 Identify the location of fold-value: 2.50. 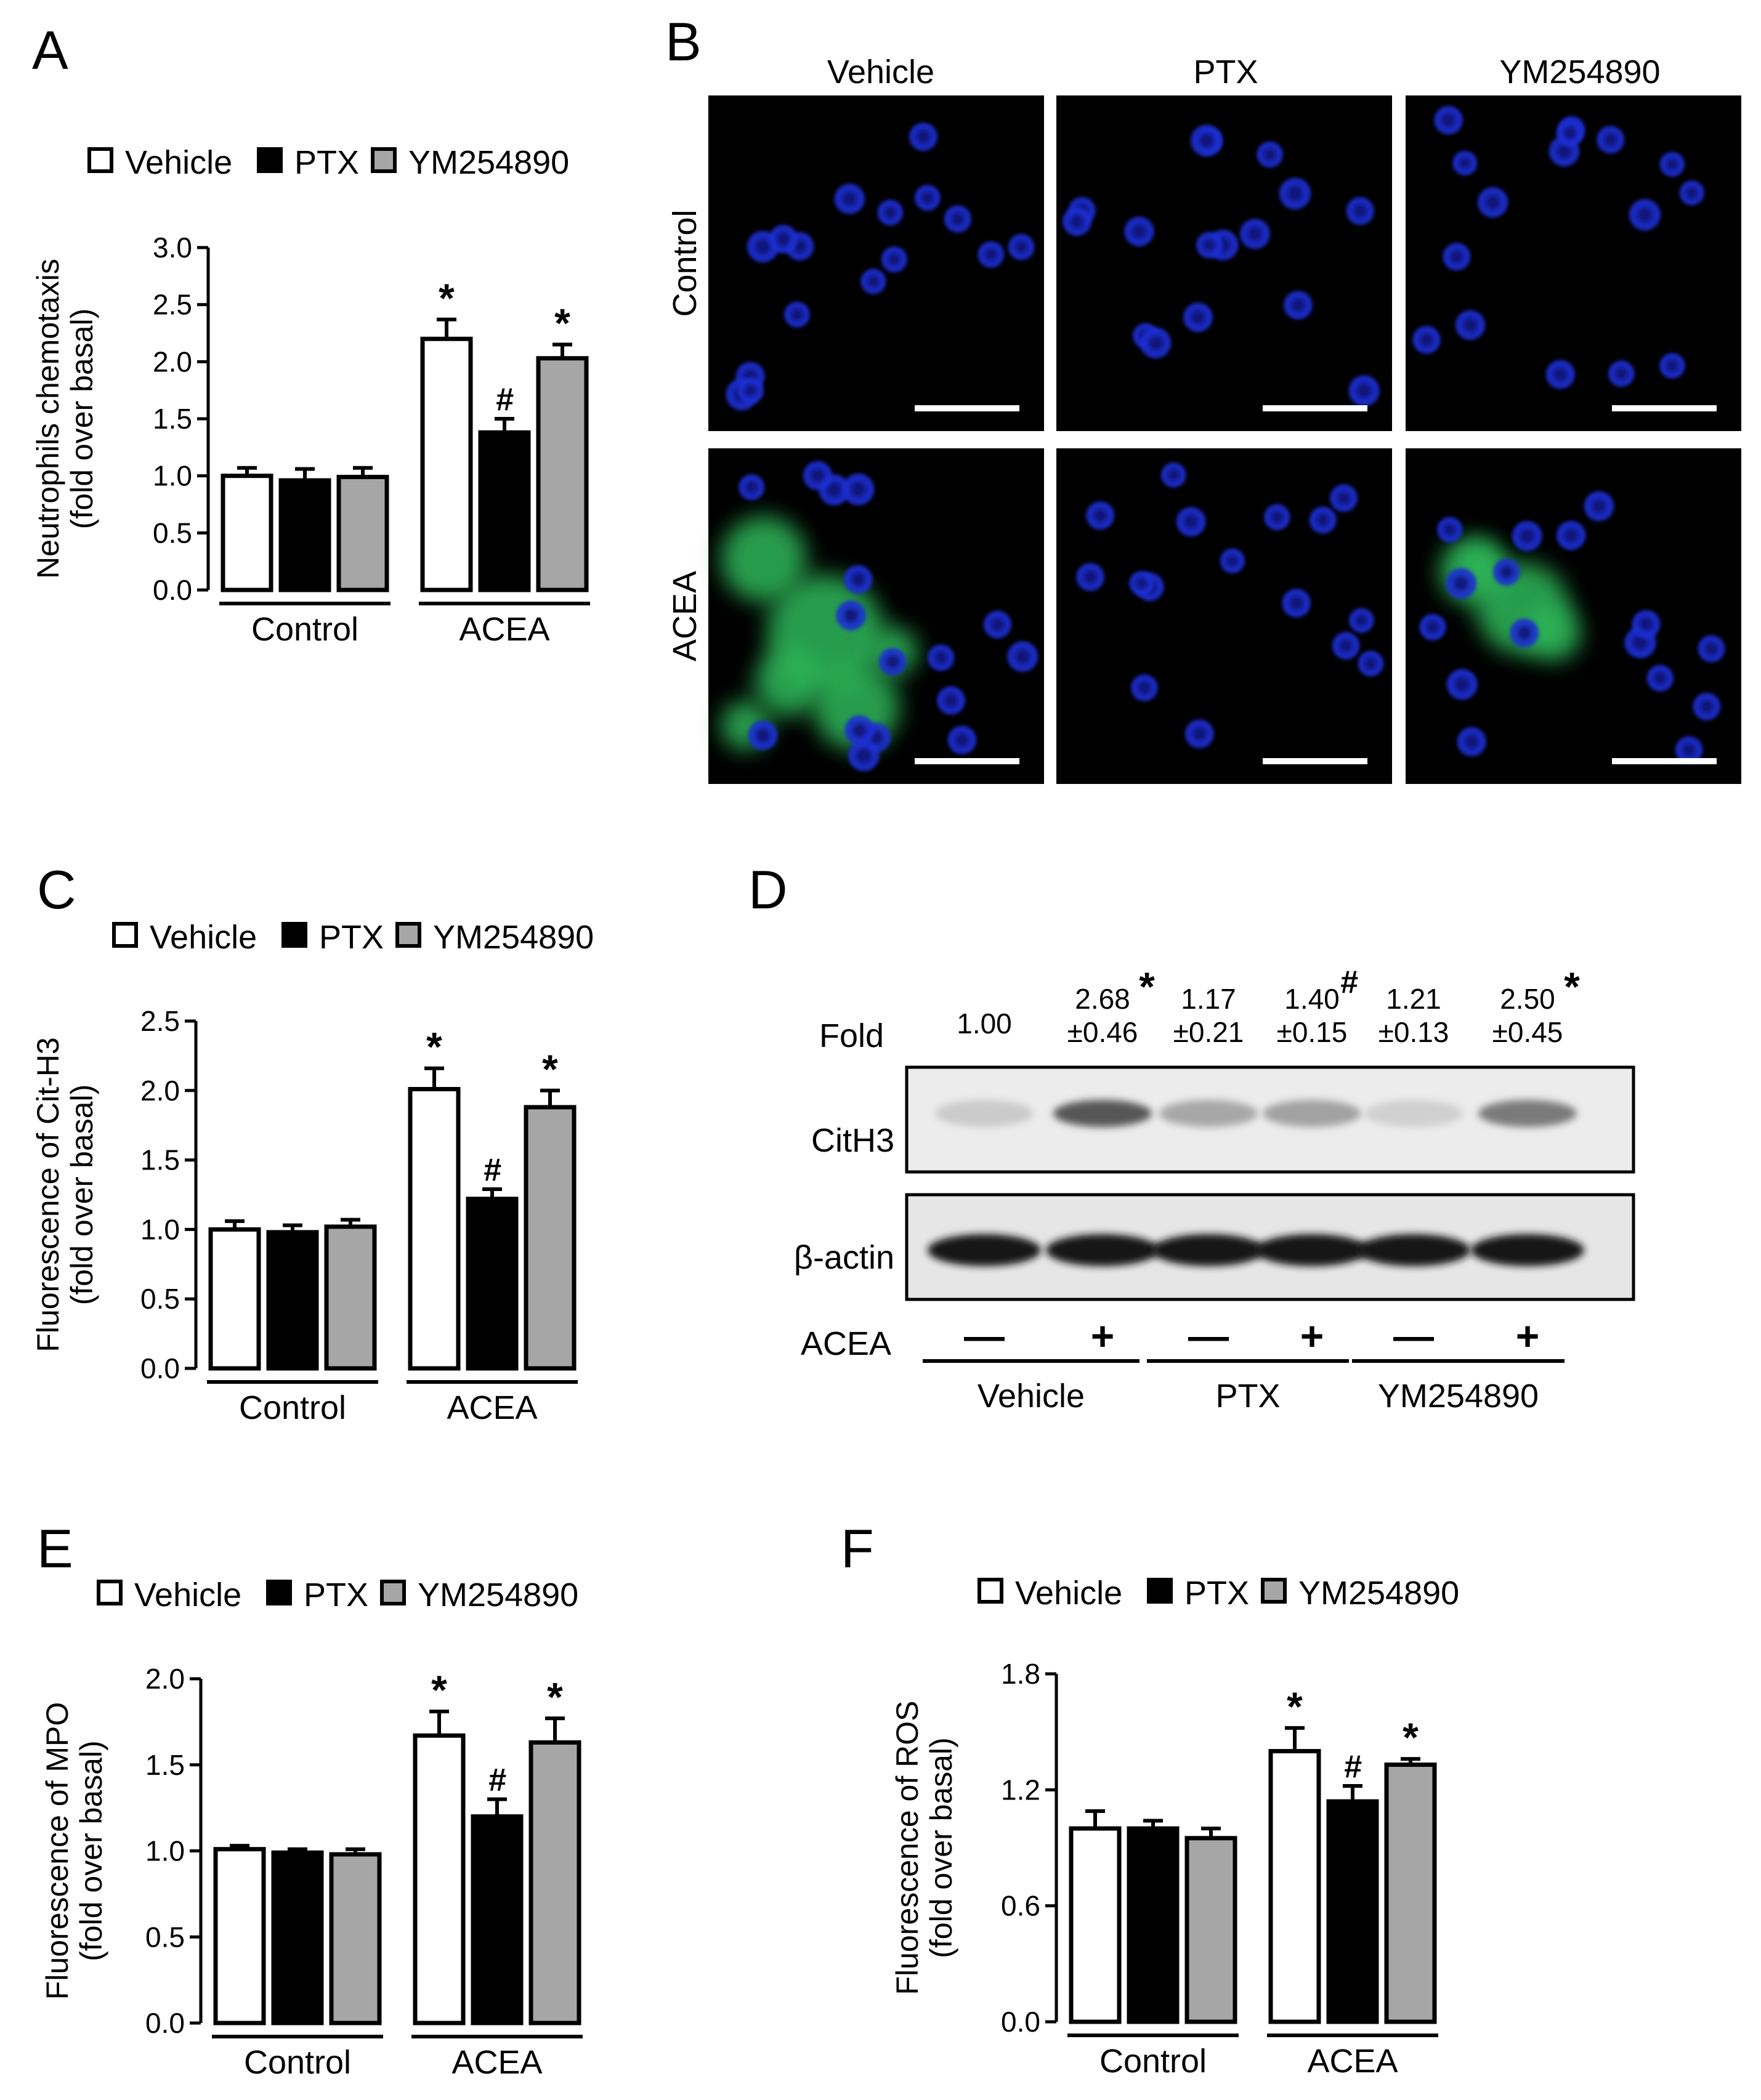
(1527, 999).